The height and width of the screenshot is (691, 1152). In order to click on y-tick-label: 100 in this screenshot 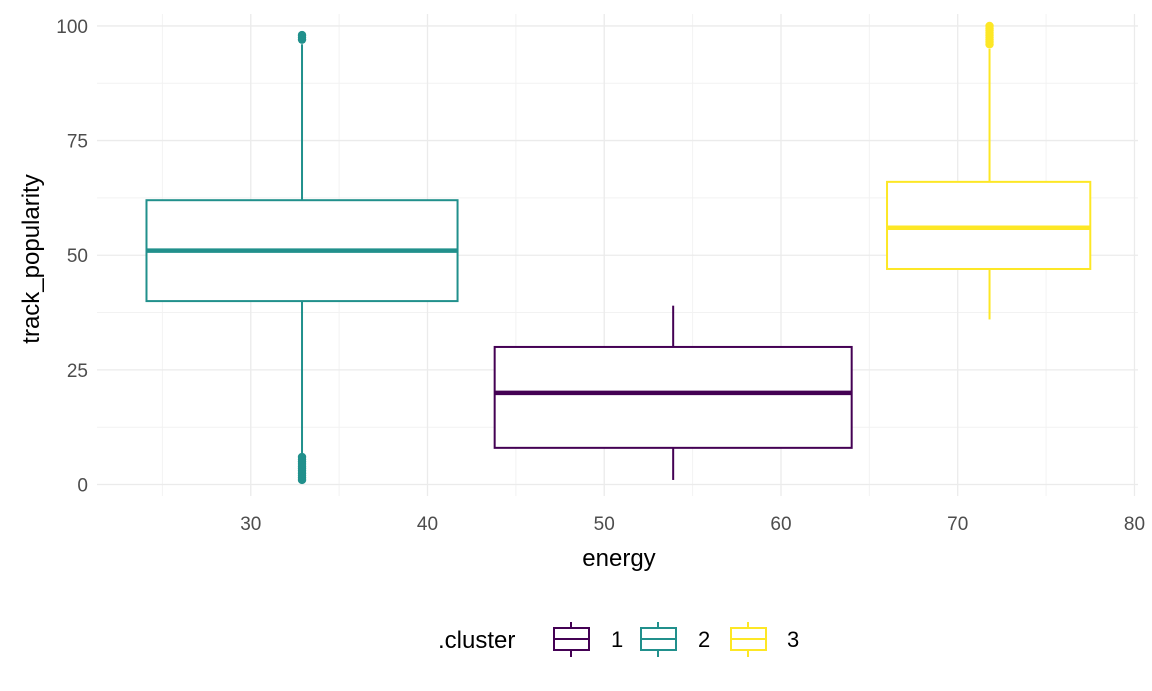, I will do `click(72, 27)`.